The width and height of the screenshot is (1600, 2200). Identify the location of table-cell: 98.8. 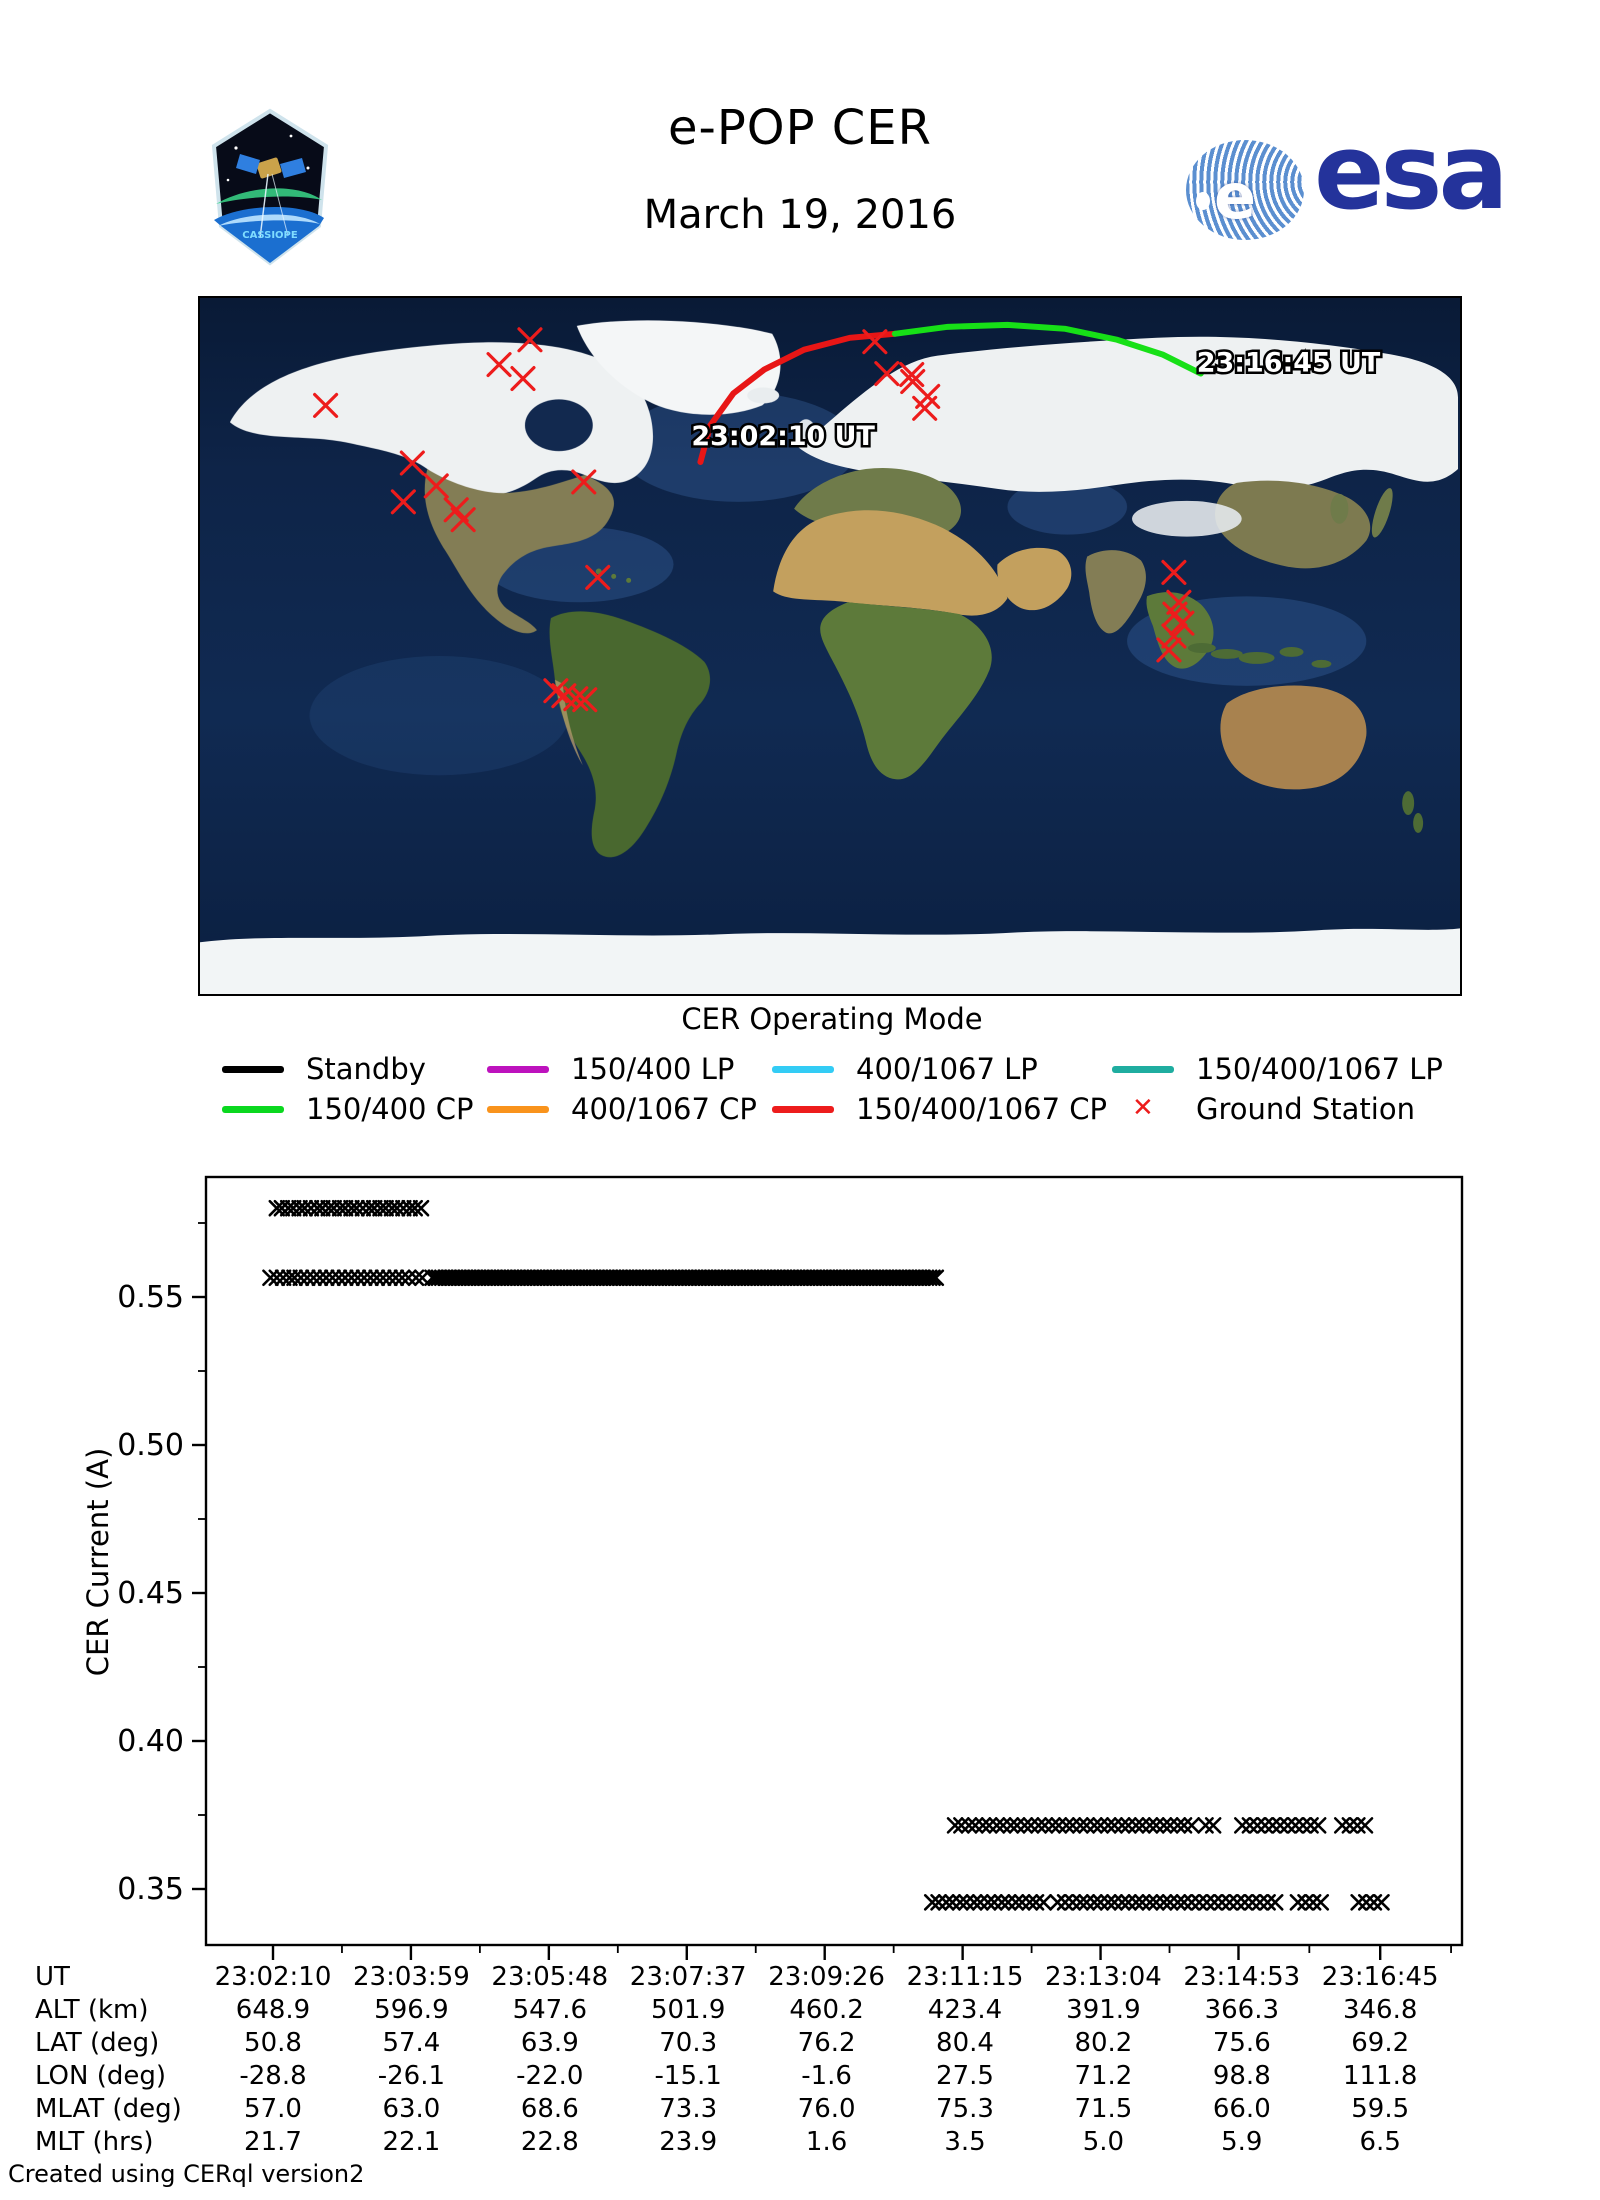
(1241, 2076).